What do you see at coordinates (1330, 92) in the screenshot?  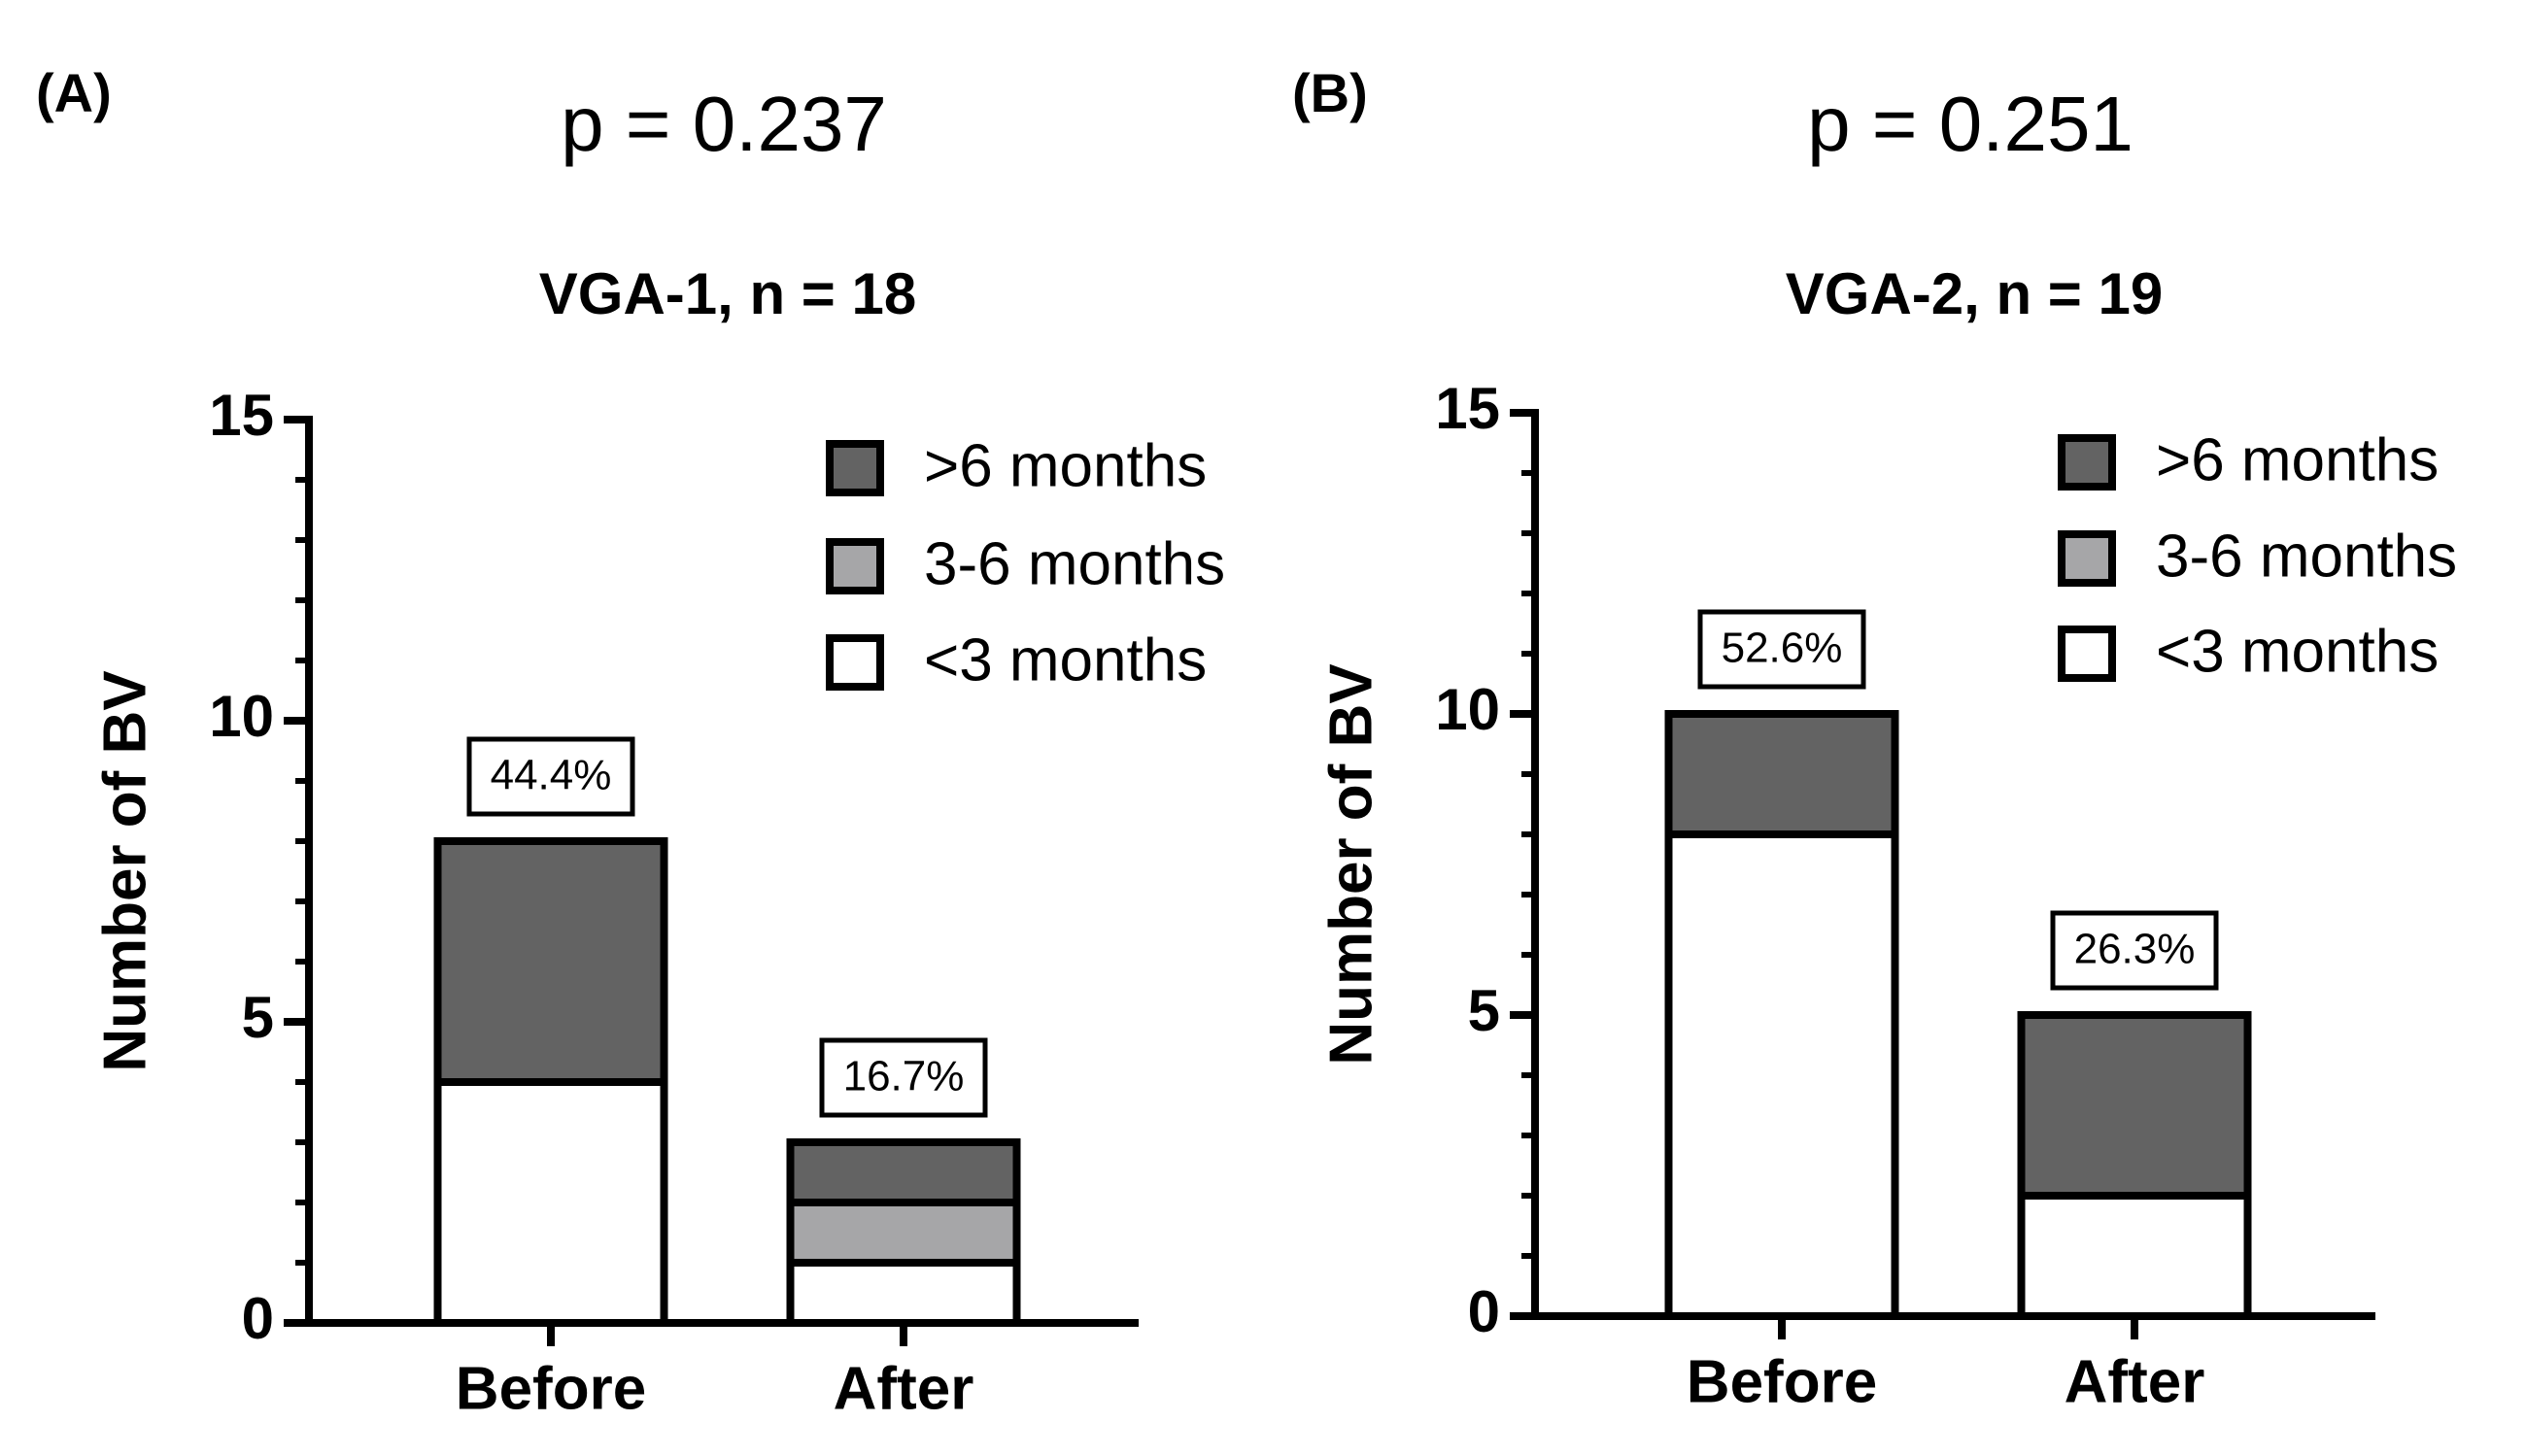 I see `panel-label: (B)` at bounding box center [1330, 92].